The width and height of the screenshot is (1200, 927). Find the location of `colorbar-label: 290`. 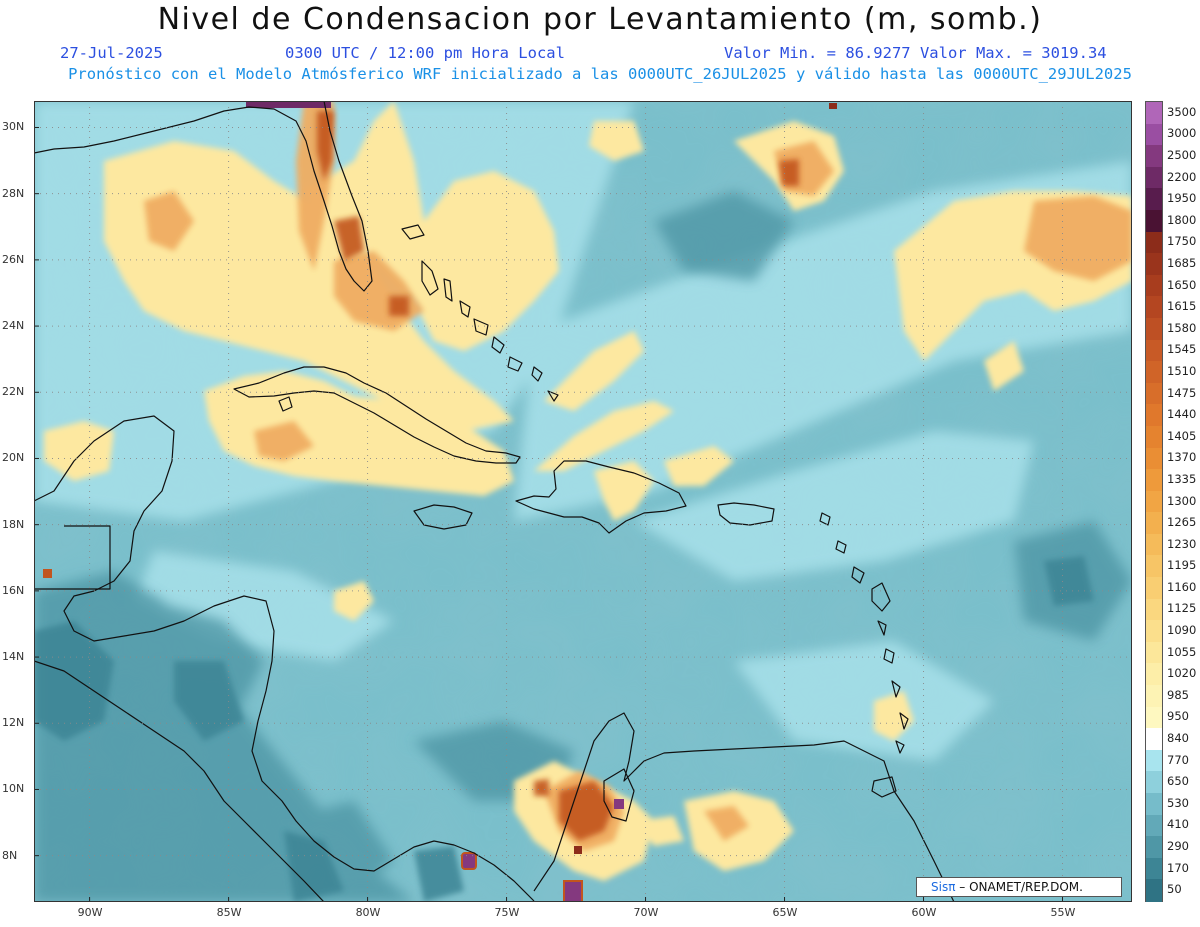

colorbar-label: 290 is located at coordinates (1178, 846).